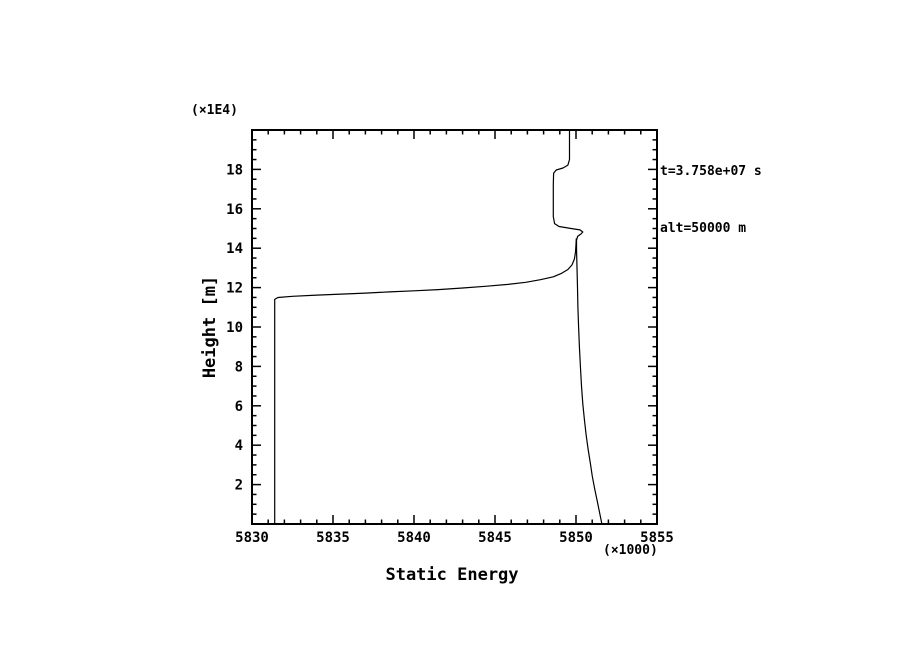  What do you see at coordinates (333, 538) in the screenshot?
I see `x-tick-label: 5835` at bounding box center [333, 538].